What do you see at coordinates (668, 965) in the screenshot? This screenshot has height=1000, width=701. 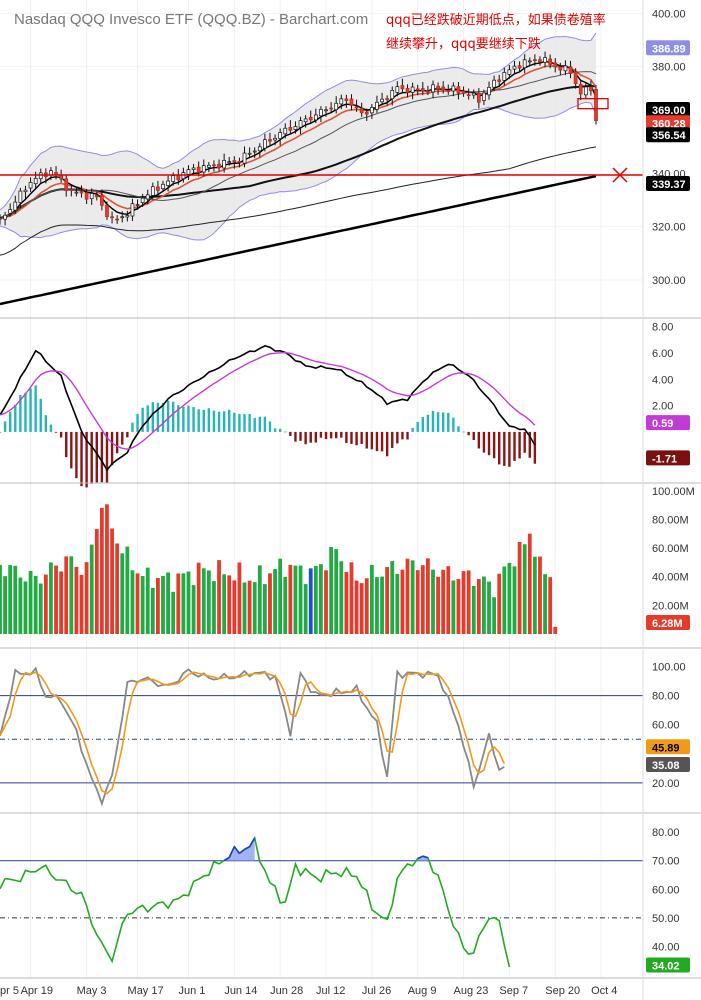 I see `rsi-badge` at bounding box center [668, 965].